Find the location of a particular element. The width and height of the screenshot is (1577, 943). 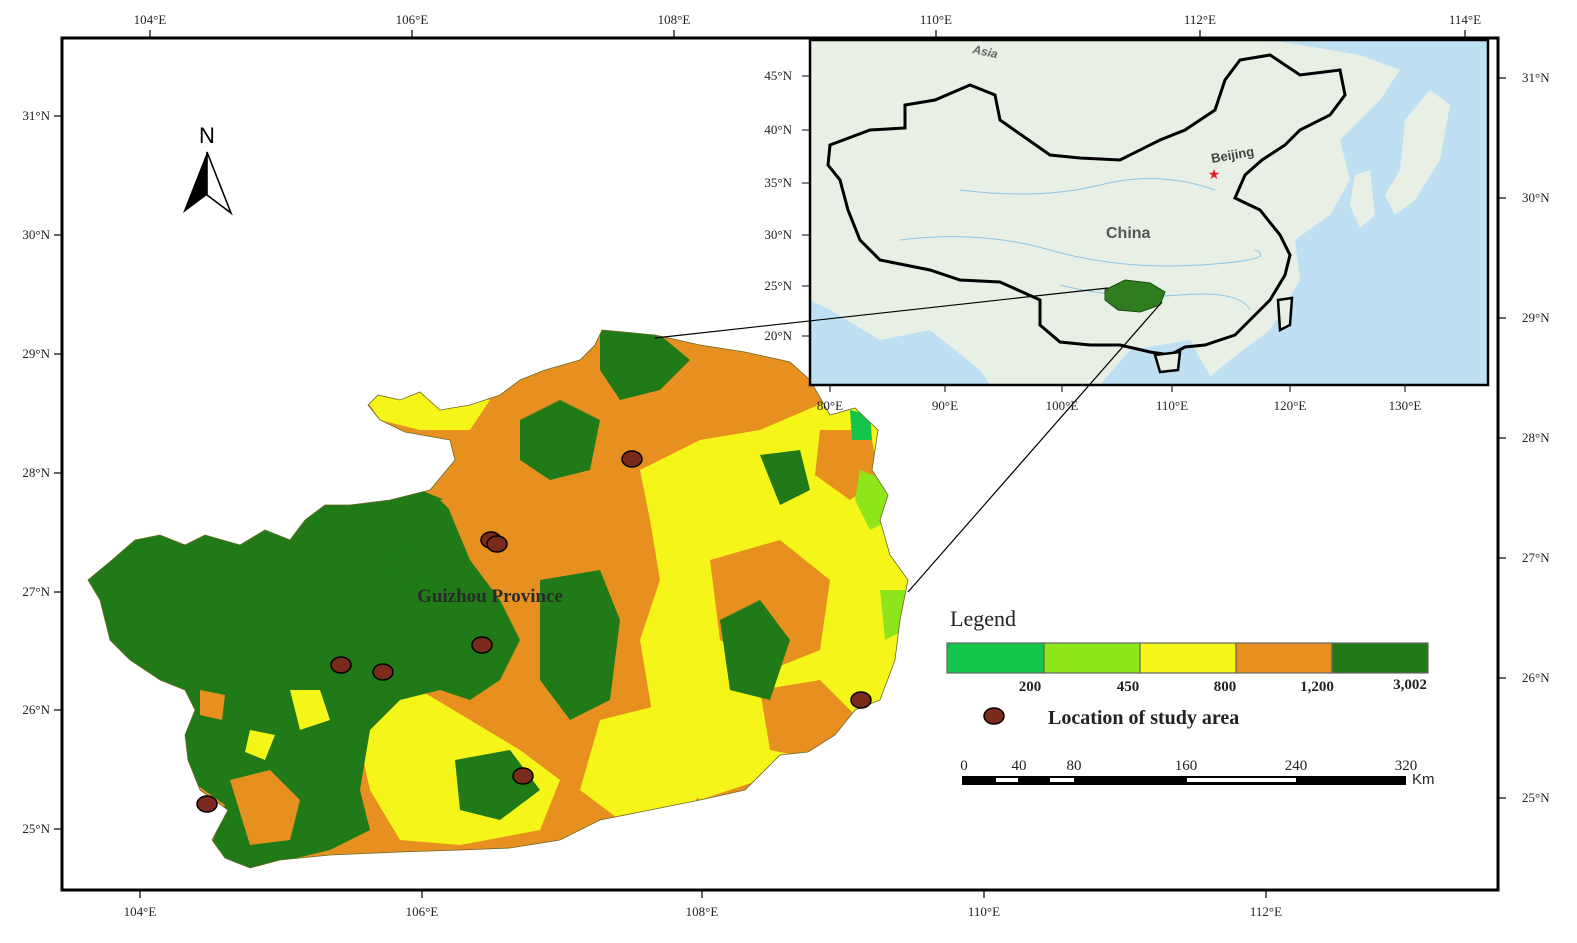

inset-left-tick-label: 40°N is located at coordinates (778, 129).